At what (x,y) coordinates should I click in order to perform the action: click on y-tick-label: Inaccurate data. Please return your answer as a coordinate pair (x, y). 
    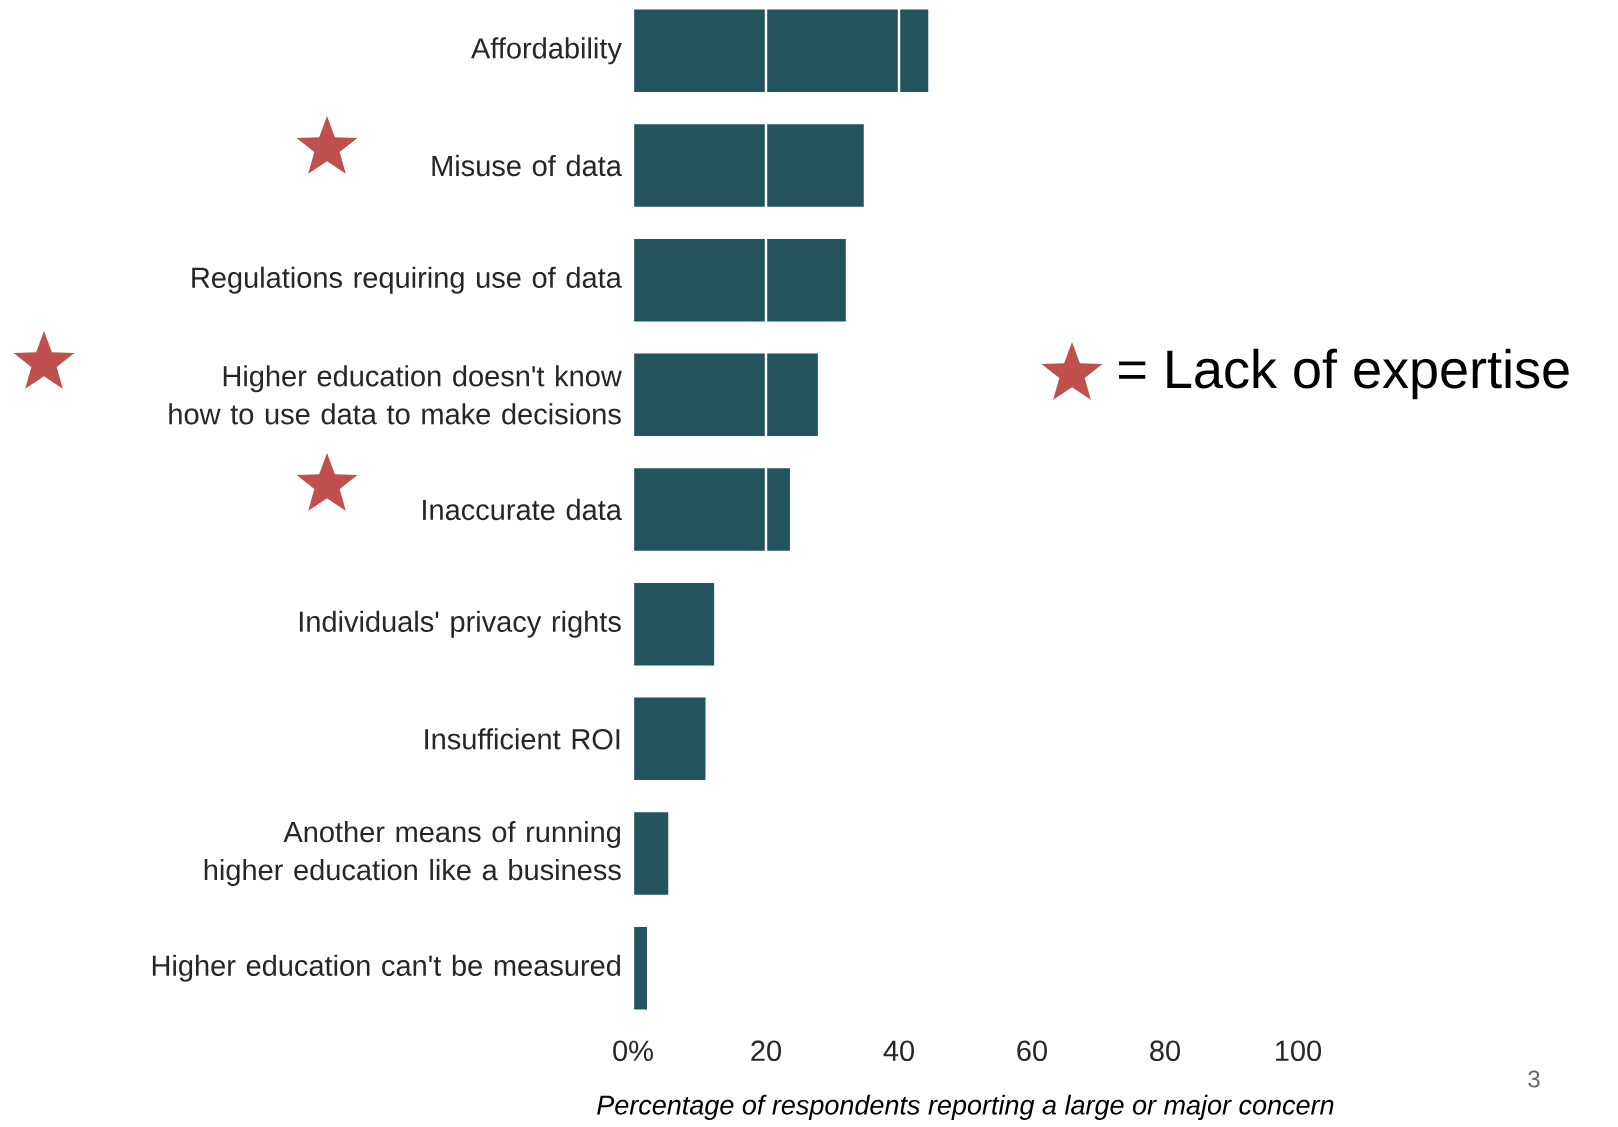
    Looking at the image, I should click on (522, 509).